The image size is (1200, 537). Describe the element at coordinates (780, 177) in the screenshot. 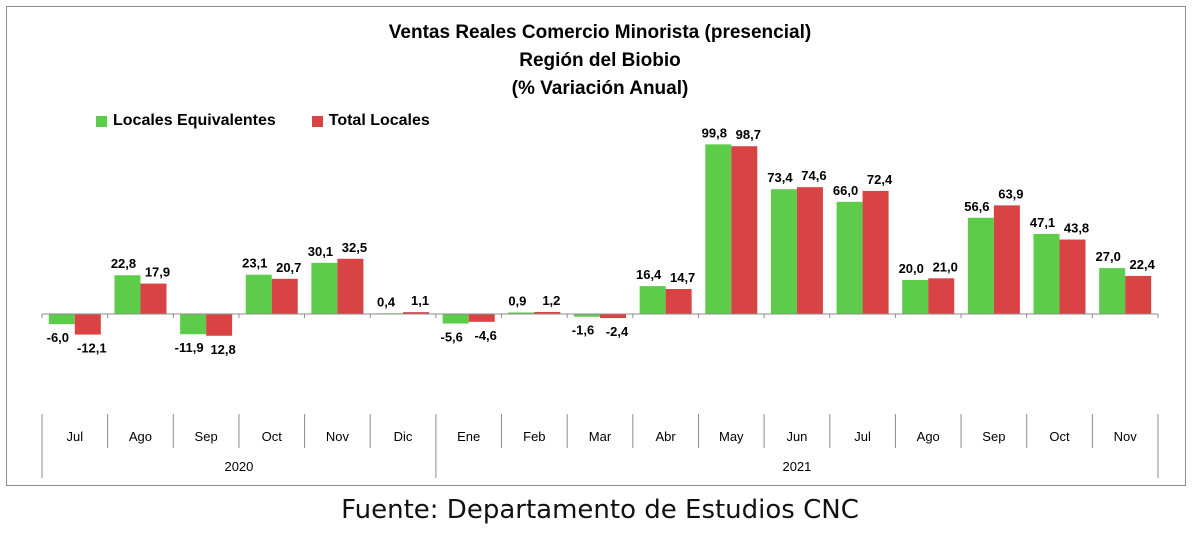

I see `data-label: 73,4` at that location.